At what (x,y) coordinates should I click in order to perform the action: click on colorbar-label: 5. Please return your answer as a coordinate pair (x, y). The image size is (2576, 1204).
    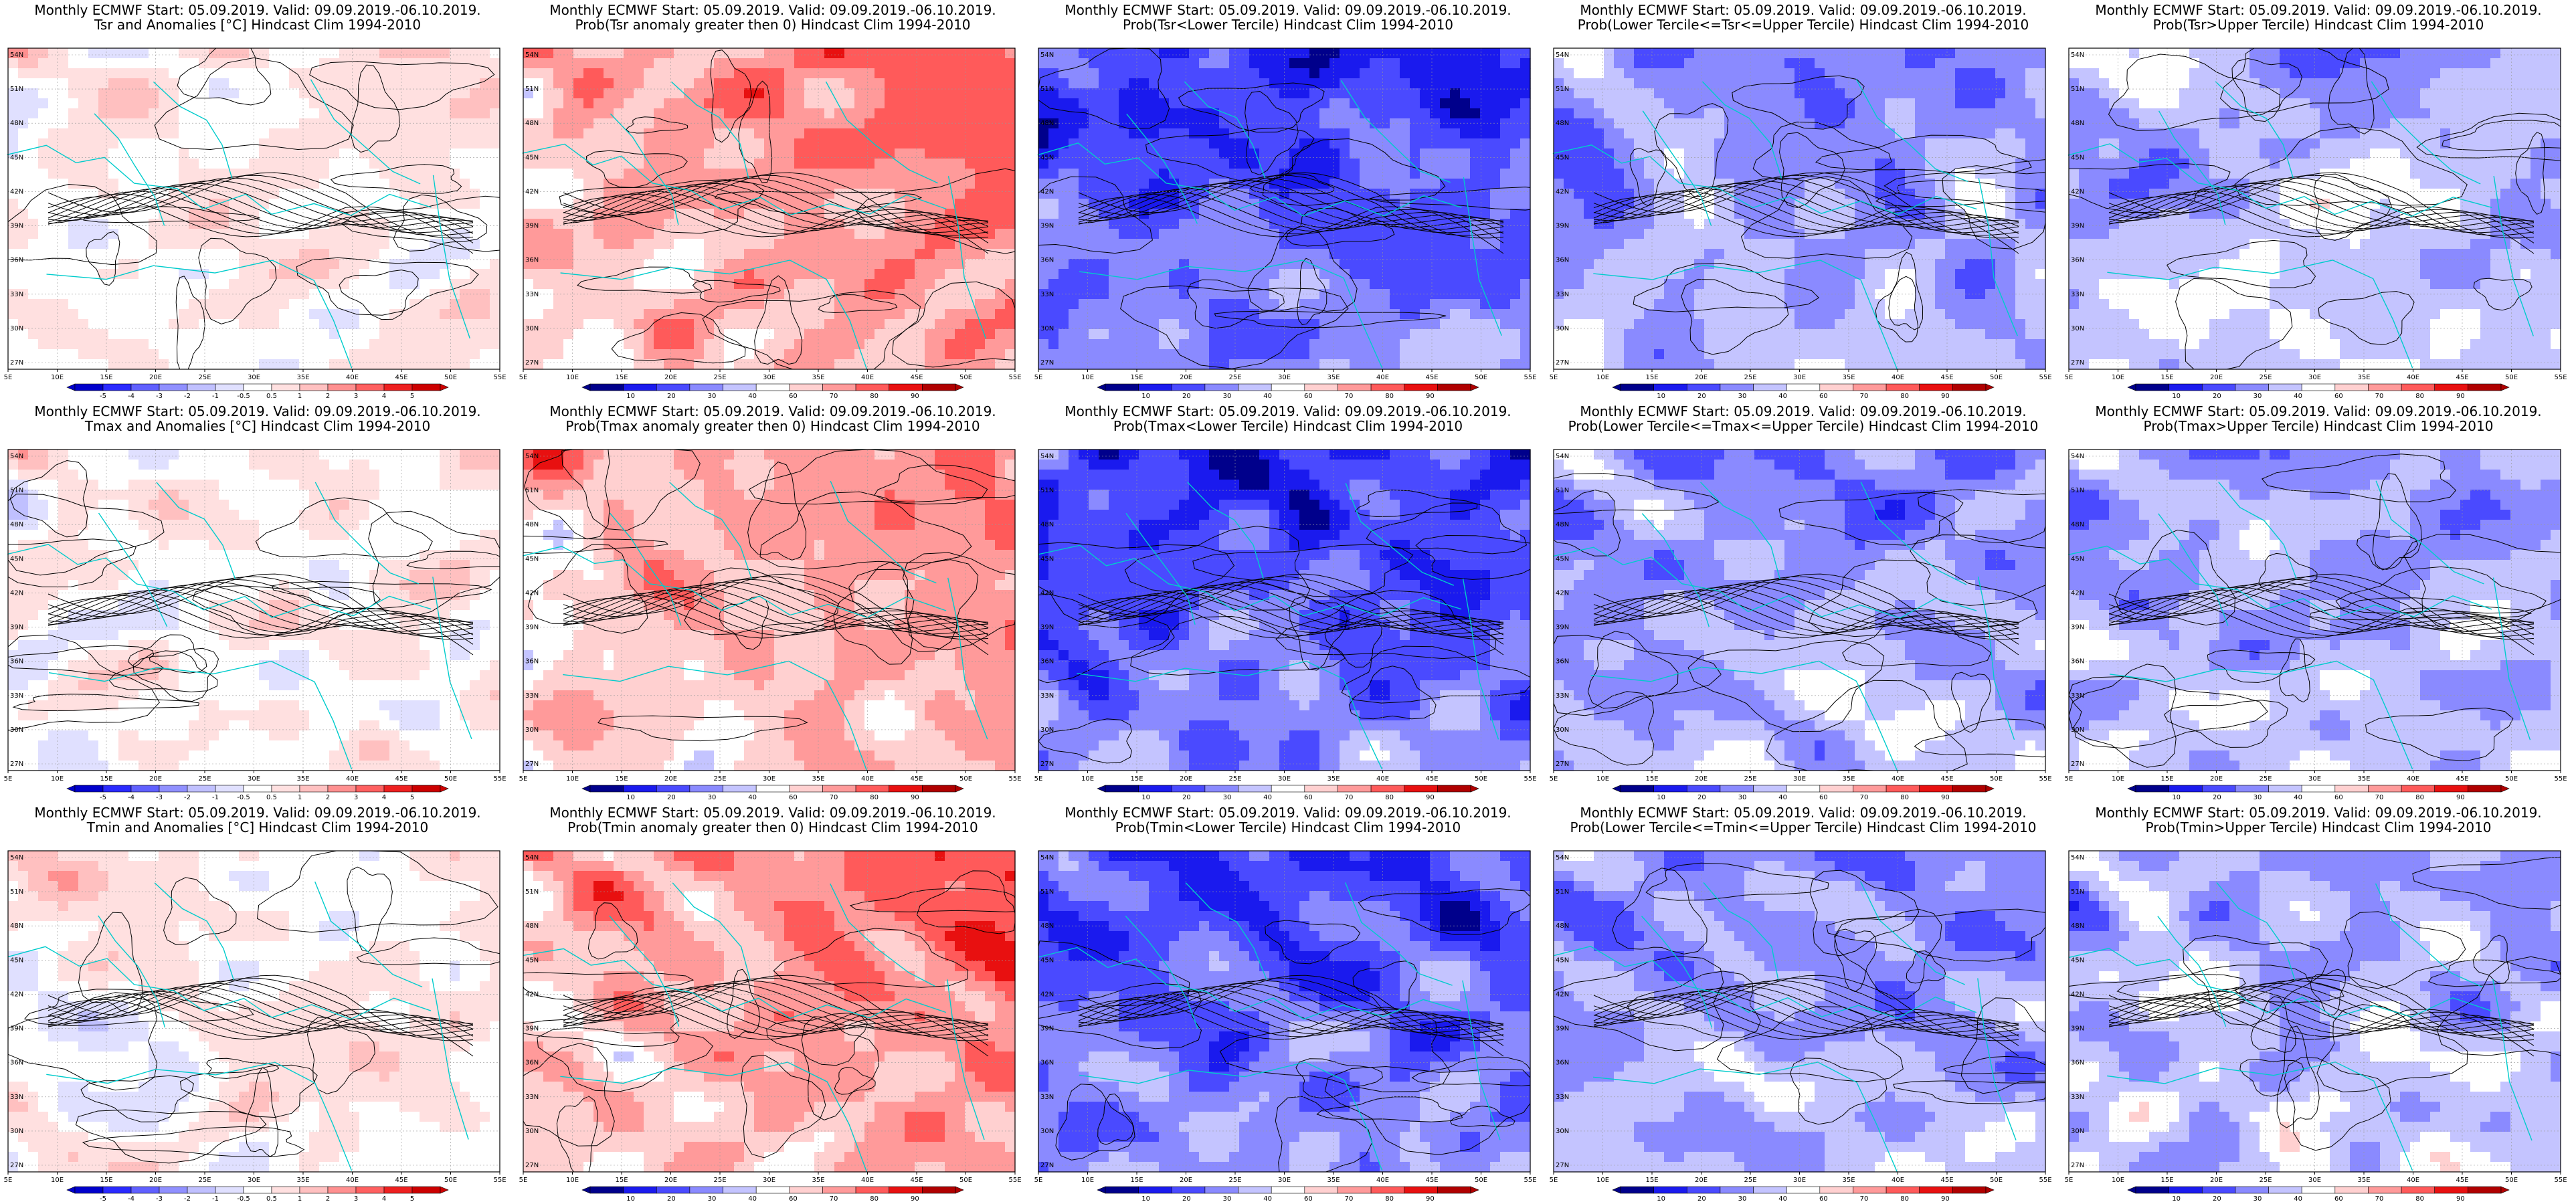
    Looking at the image, I should click on (412, 396).